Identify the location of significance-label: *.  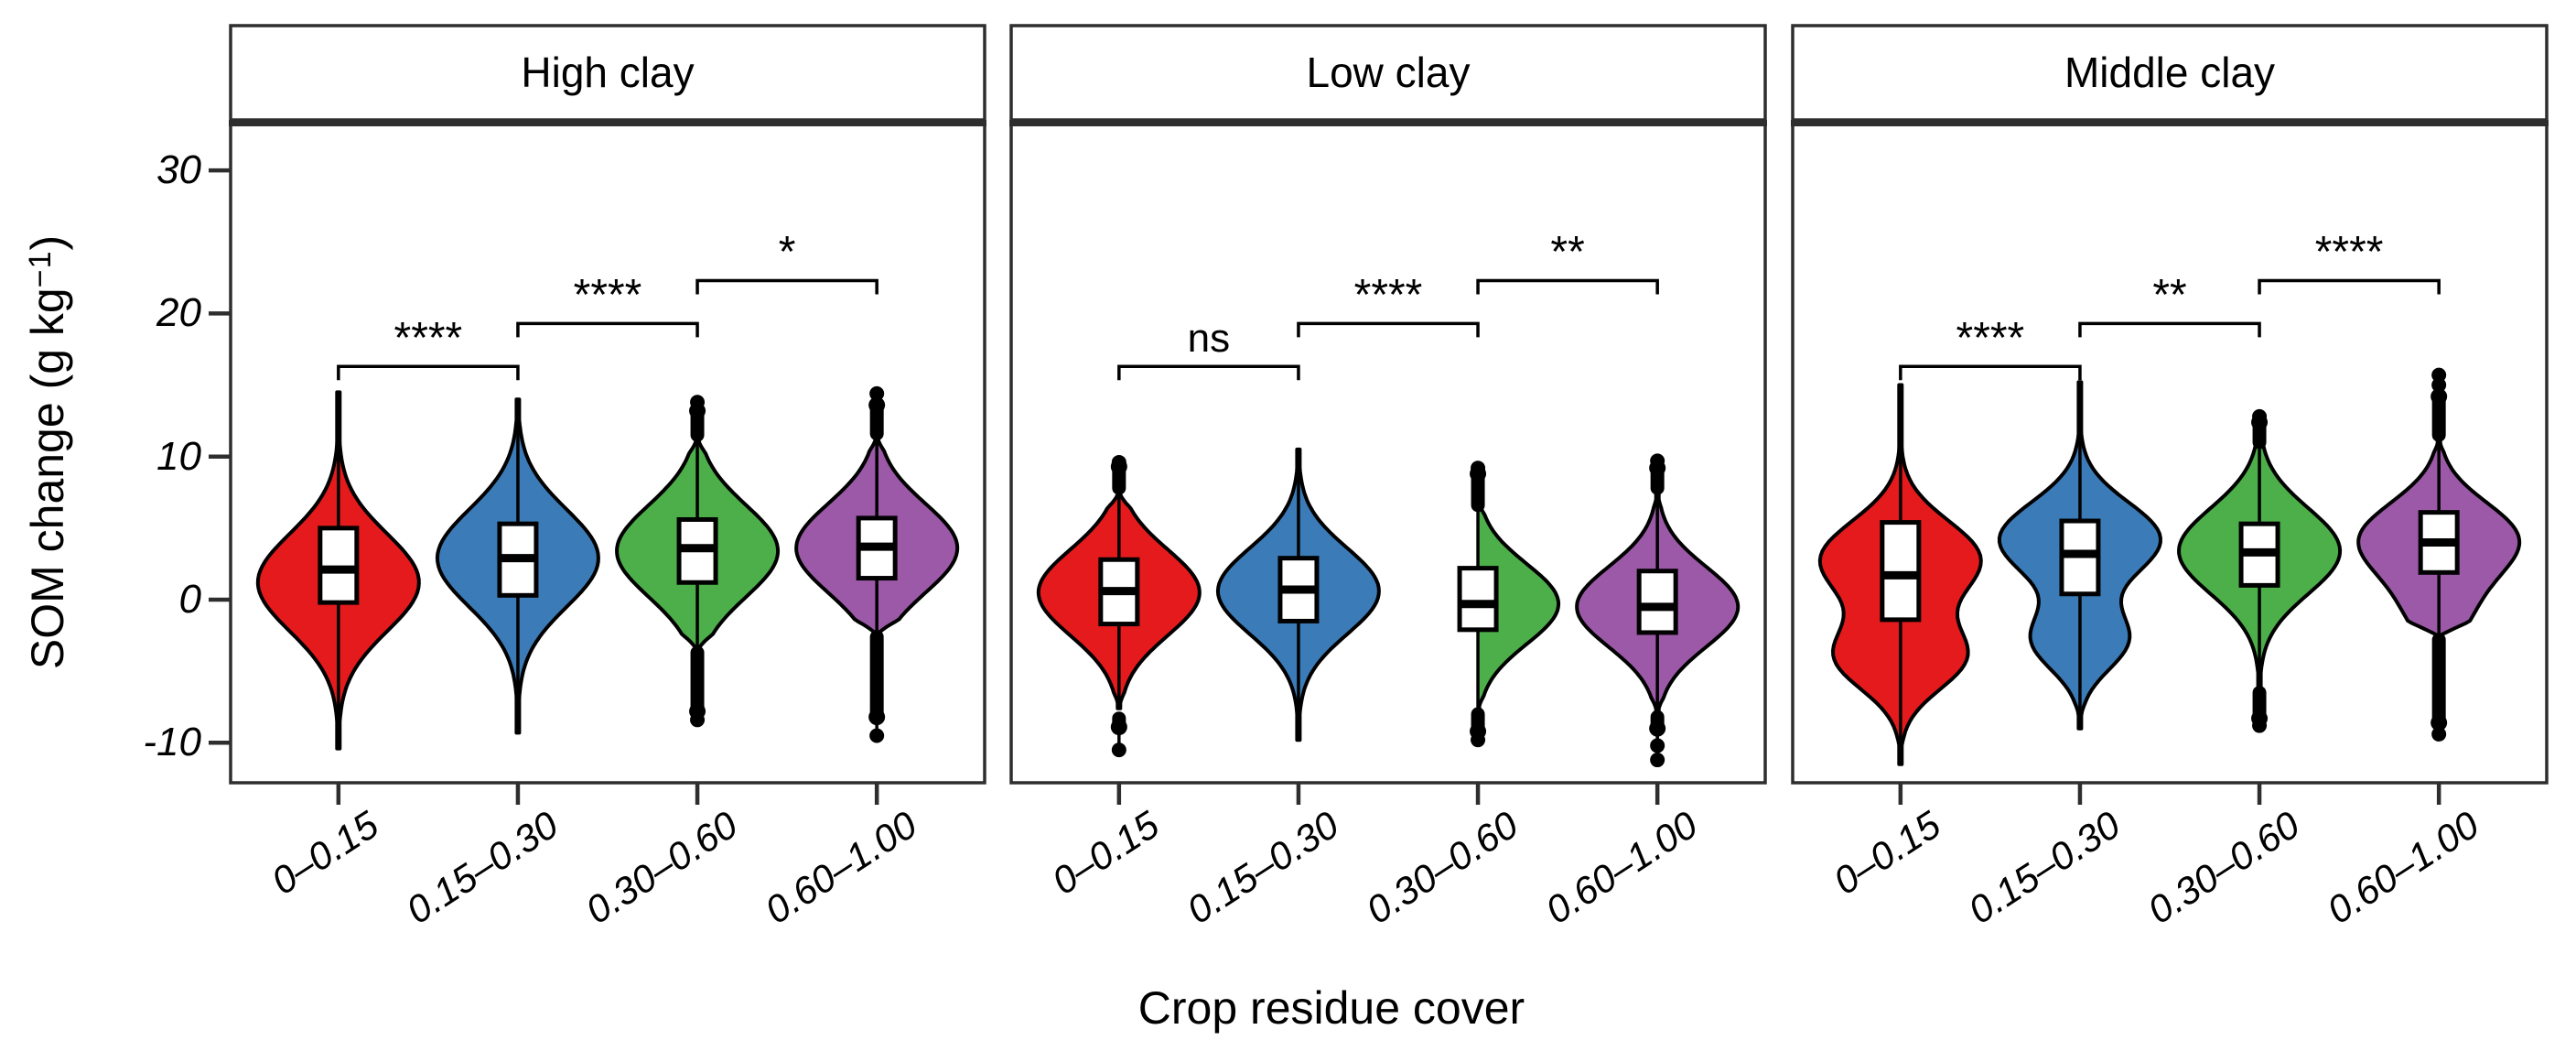
(787, 253).